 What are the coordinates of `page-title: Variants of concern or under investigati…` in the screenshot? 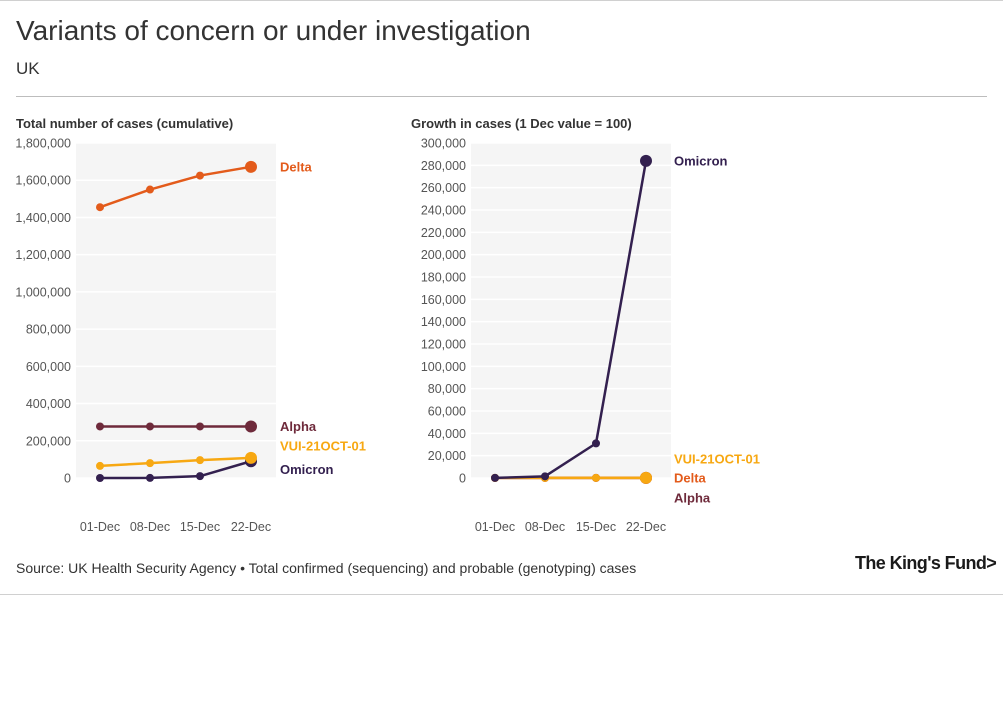 It's located at (273, 30).